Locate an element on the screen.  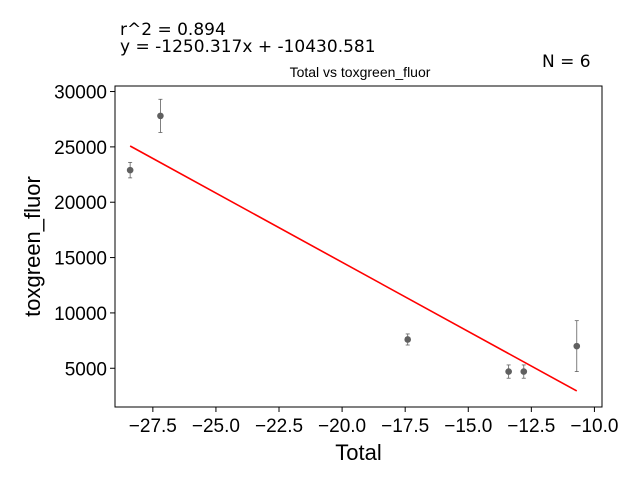
x-tick-label: −10.0 is located at coordinates (594, 426).